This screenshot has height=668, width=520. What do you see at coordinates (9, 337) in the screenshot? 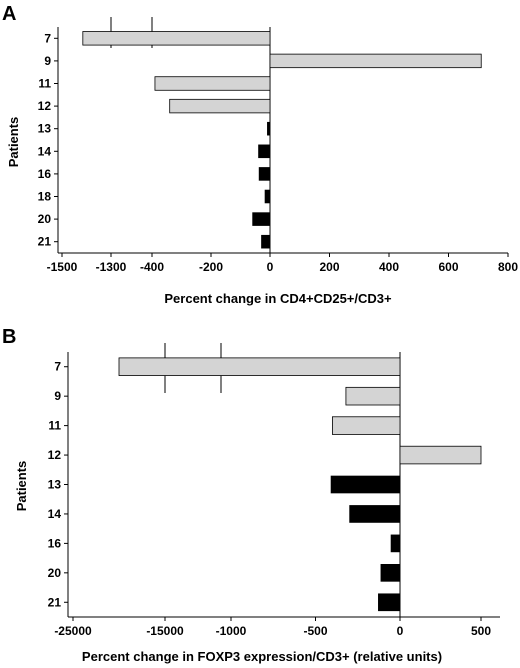
I see `panel-letter-b: B` at bounding box center [9, 337].